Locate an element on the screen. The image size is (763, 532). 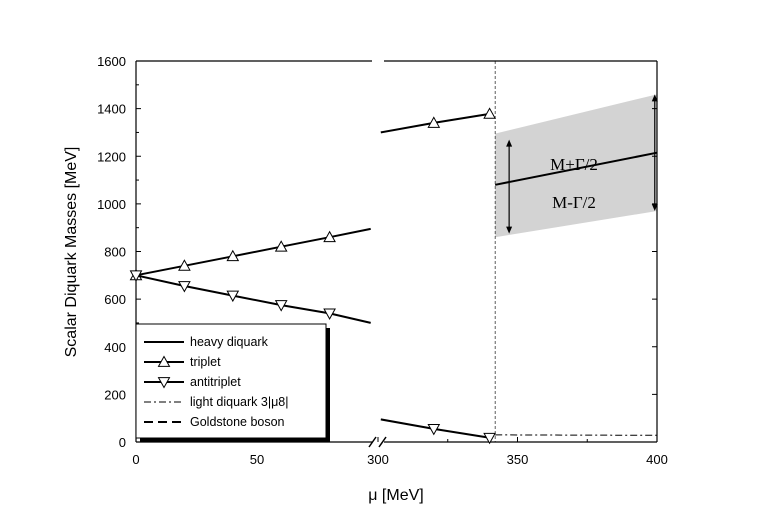
y-tick-label: 600 is located at coordinates (115, 299).